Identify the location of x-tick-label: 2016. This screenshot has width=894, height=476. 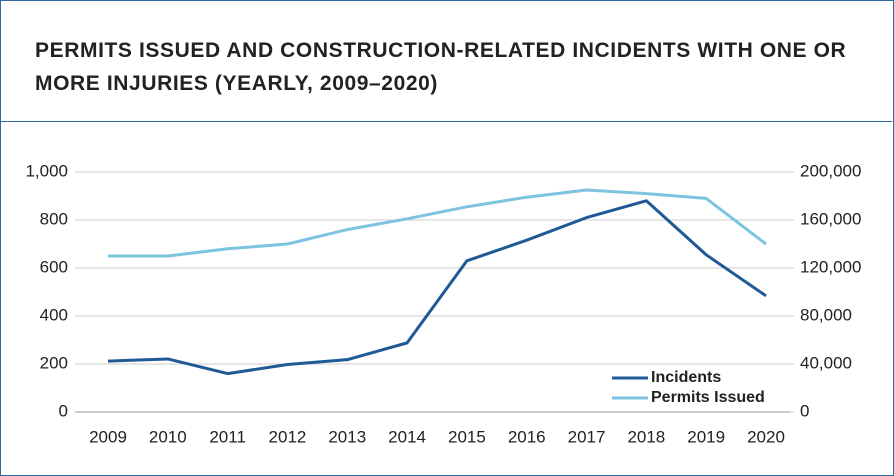
(527, 436).